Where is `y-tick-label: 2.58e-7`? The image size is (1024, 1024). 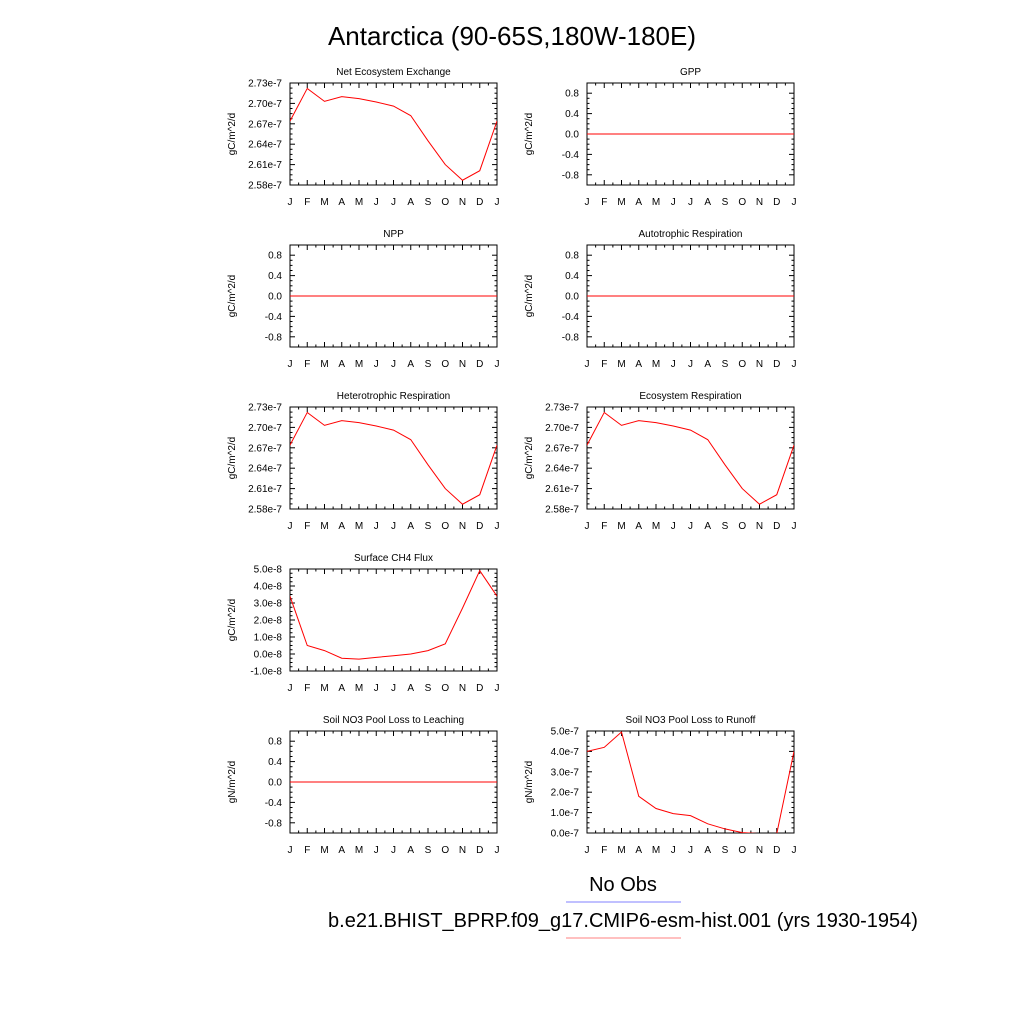
y-tick-label: 2.58e-7 is located at coordinates (265, 186).